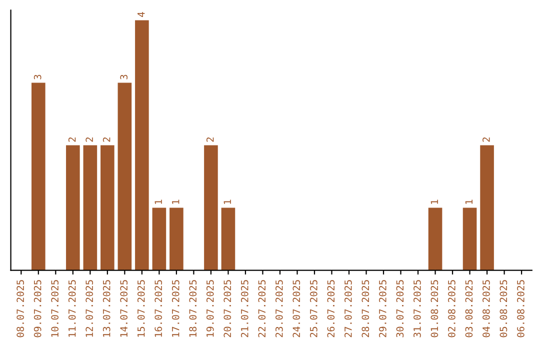 The height and width of the screenshot is (340, 540). Describe the element at coordinates (38, 309) in the screenshot. I see `x-tick-label: 09.07.2025` at that location.